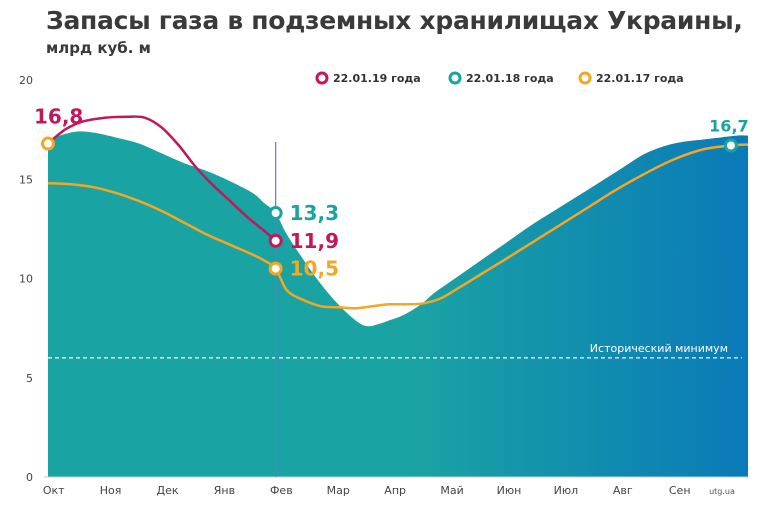 The height and width of the screenshot is (514, 762). Describe the element at coordinates (314, 213) in the screenshot. I see `data-label: 13,3` at that location.